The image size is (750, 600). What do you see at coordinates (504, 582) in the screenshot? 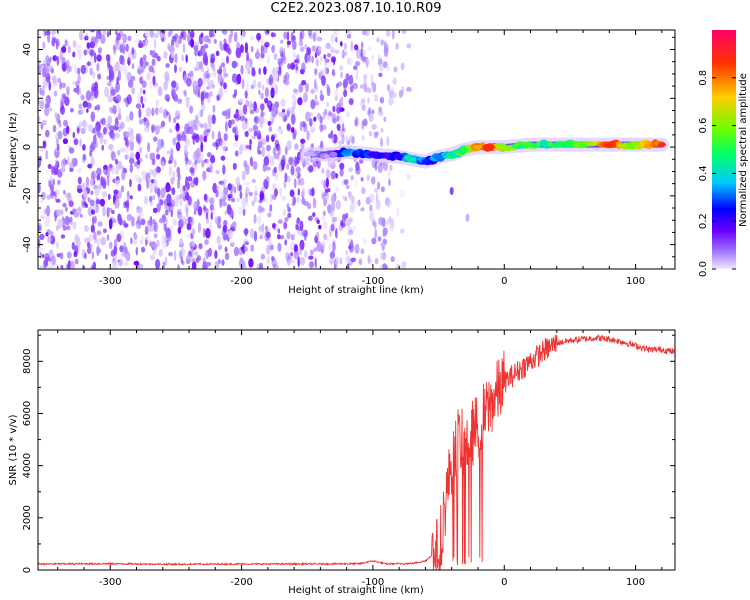
I see `snr-x-tick-label: 0` at bounding box center [504, 582].